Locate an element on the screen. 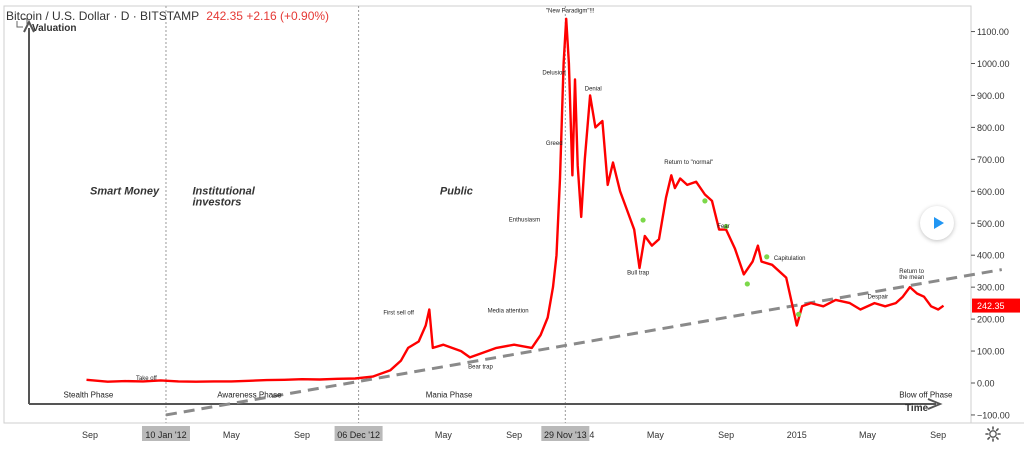  x-tick-label: 2015 is located at coordinates (797, 435).